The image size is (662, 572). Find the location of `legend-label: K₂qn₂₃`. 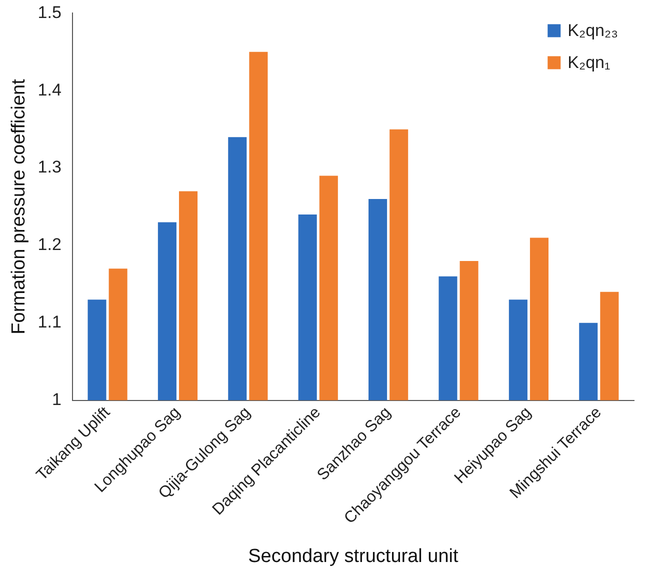

legend-label: K₂qn₂₃ is located at coordinates (593, 30).